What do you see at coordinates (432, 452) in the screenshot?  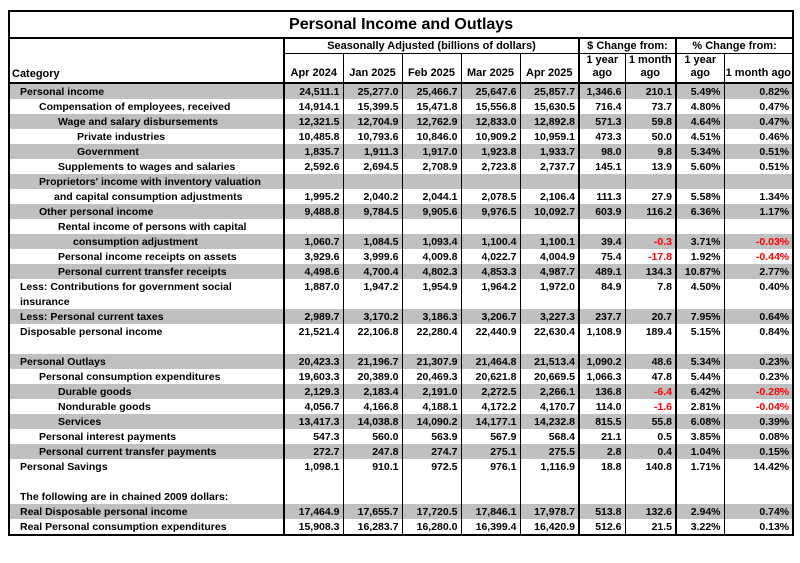 I see `value-cell: 274.7` at bounding box center [432, 452].